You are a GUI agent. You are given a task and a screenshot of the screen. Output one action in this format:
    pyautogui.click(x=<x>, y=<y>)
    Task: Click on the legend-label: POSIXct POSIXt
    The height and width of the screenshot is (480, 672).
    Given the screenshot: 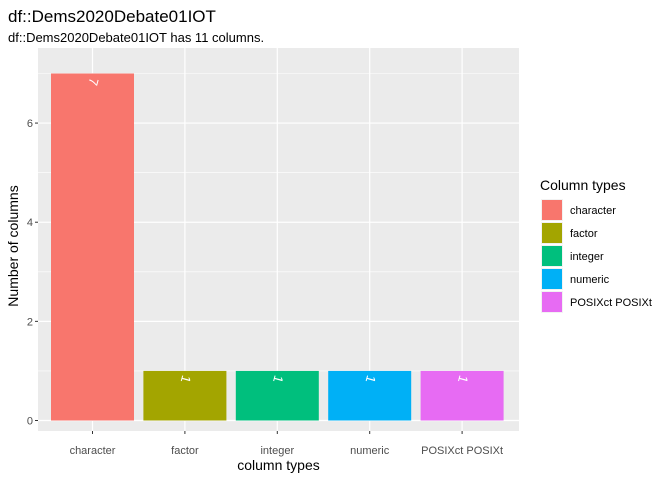 What is the action you would take?
    pyautogui.click(x=611, y=303)
    